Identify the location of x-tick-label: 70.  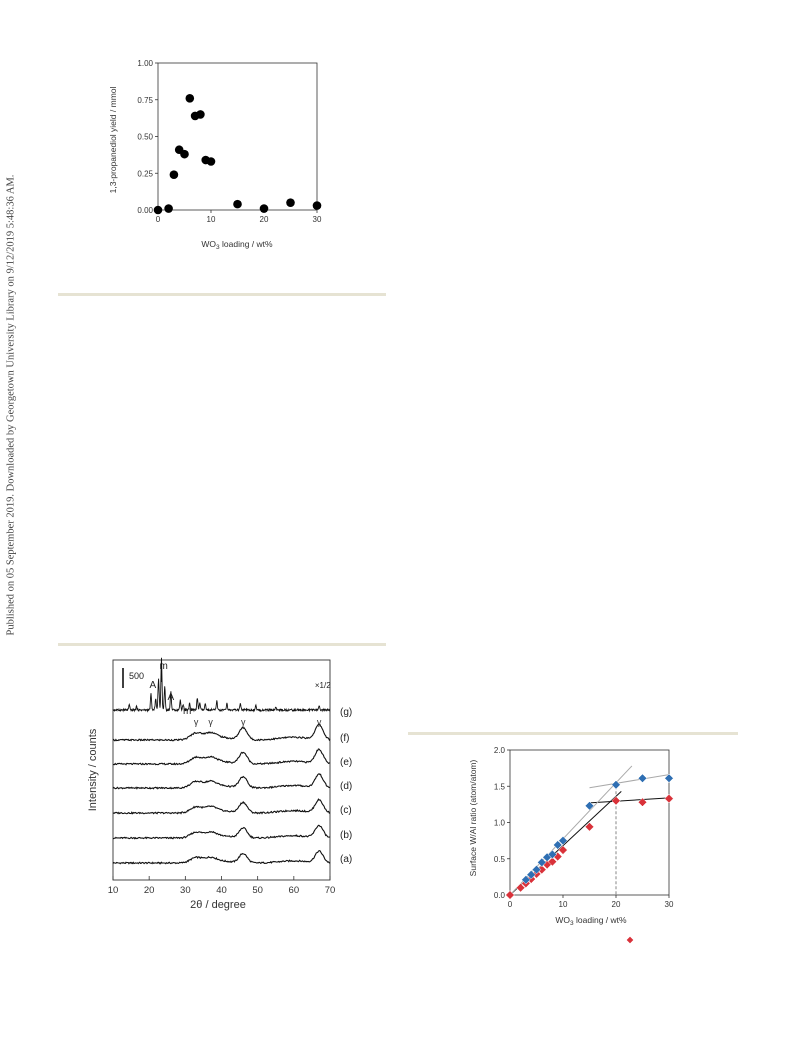
(330, 890).